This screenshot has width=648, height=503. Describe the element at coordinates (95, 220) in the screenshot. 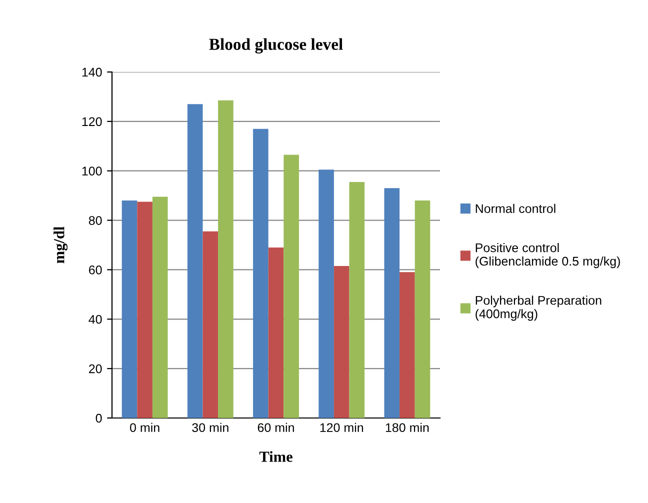

I see `y-tick-label: 80` at that location.